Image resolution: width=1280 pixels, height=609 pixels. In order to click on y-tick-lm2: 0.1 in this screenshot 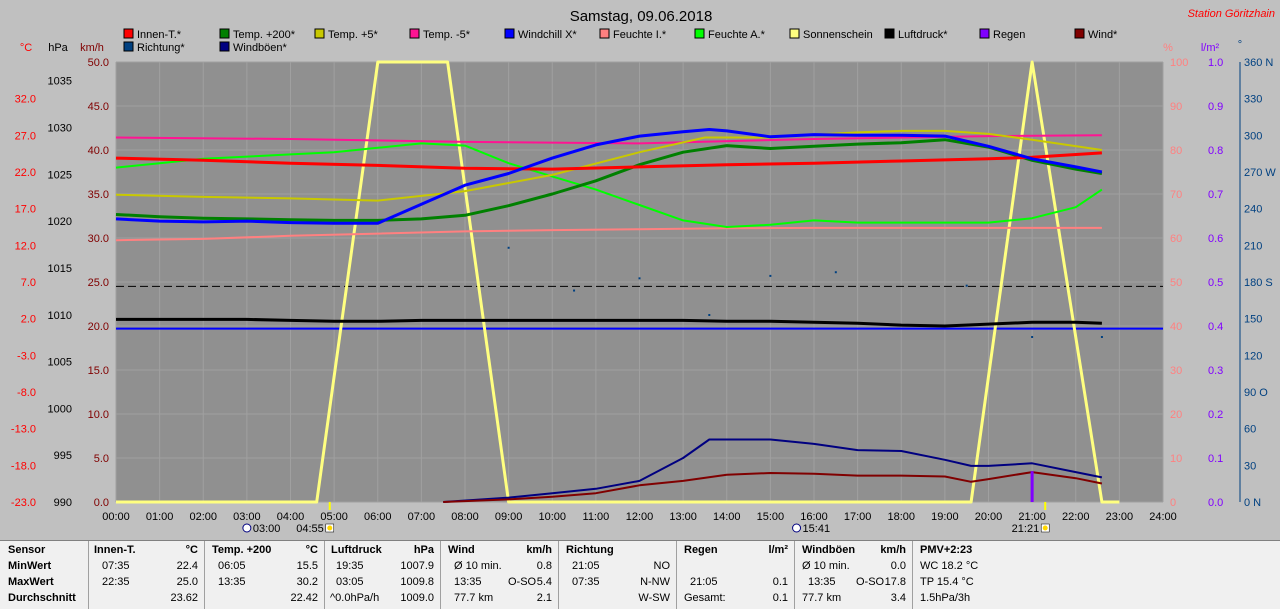, I will do `click(1215, 459)`.